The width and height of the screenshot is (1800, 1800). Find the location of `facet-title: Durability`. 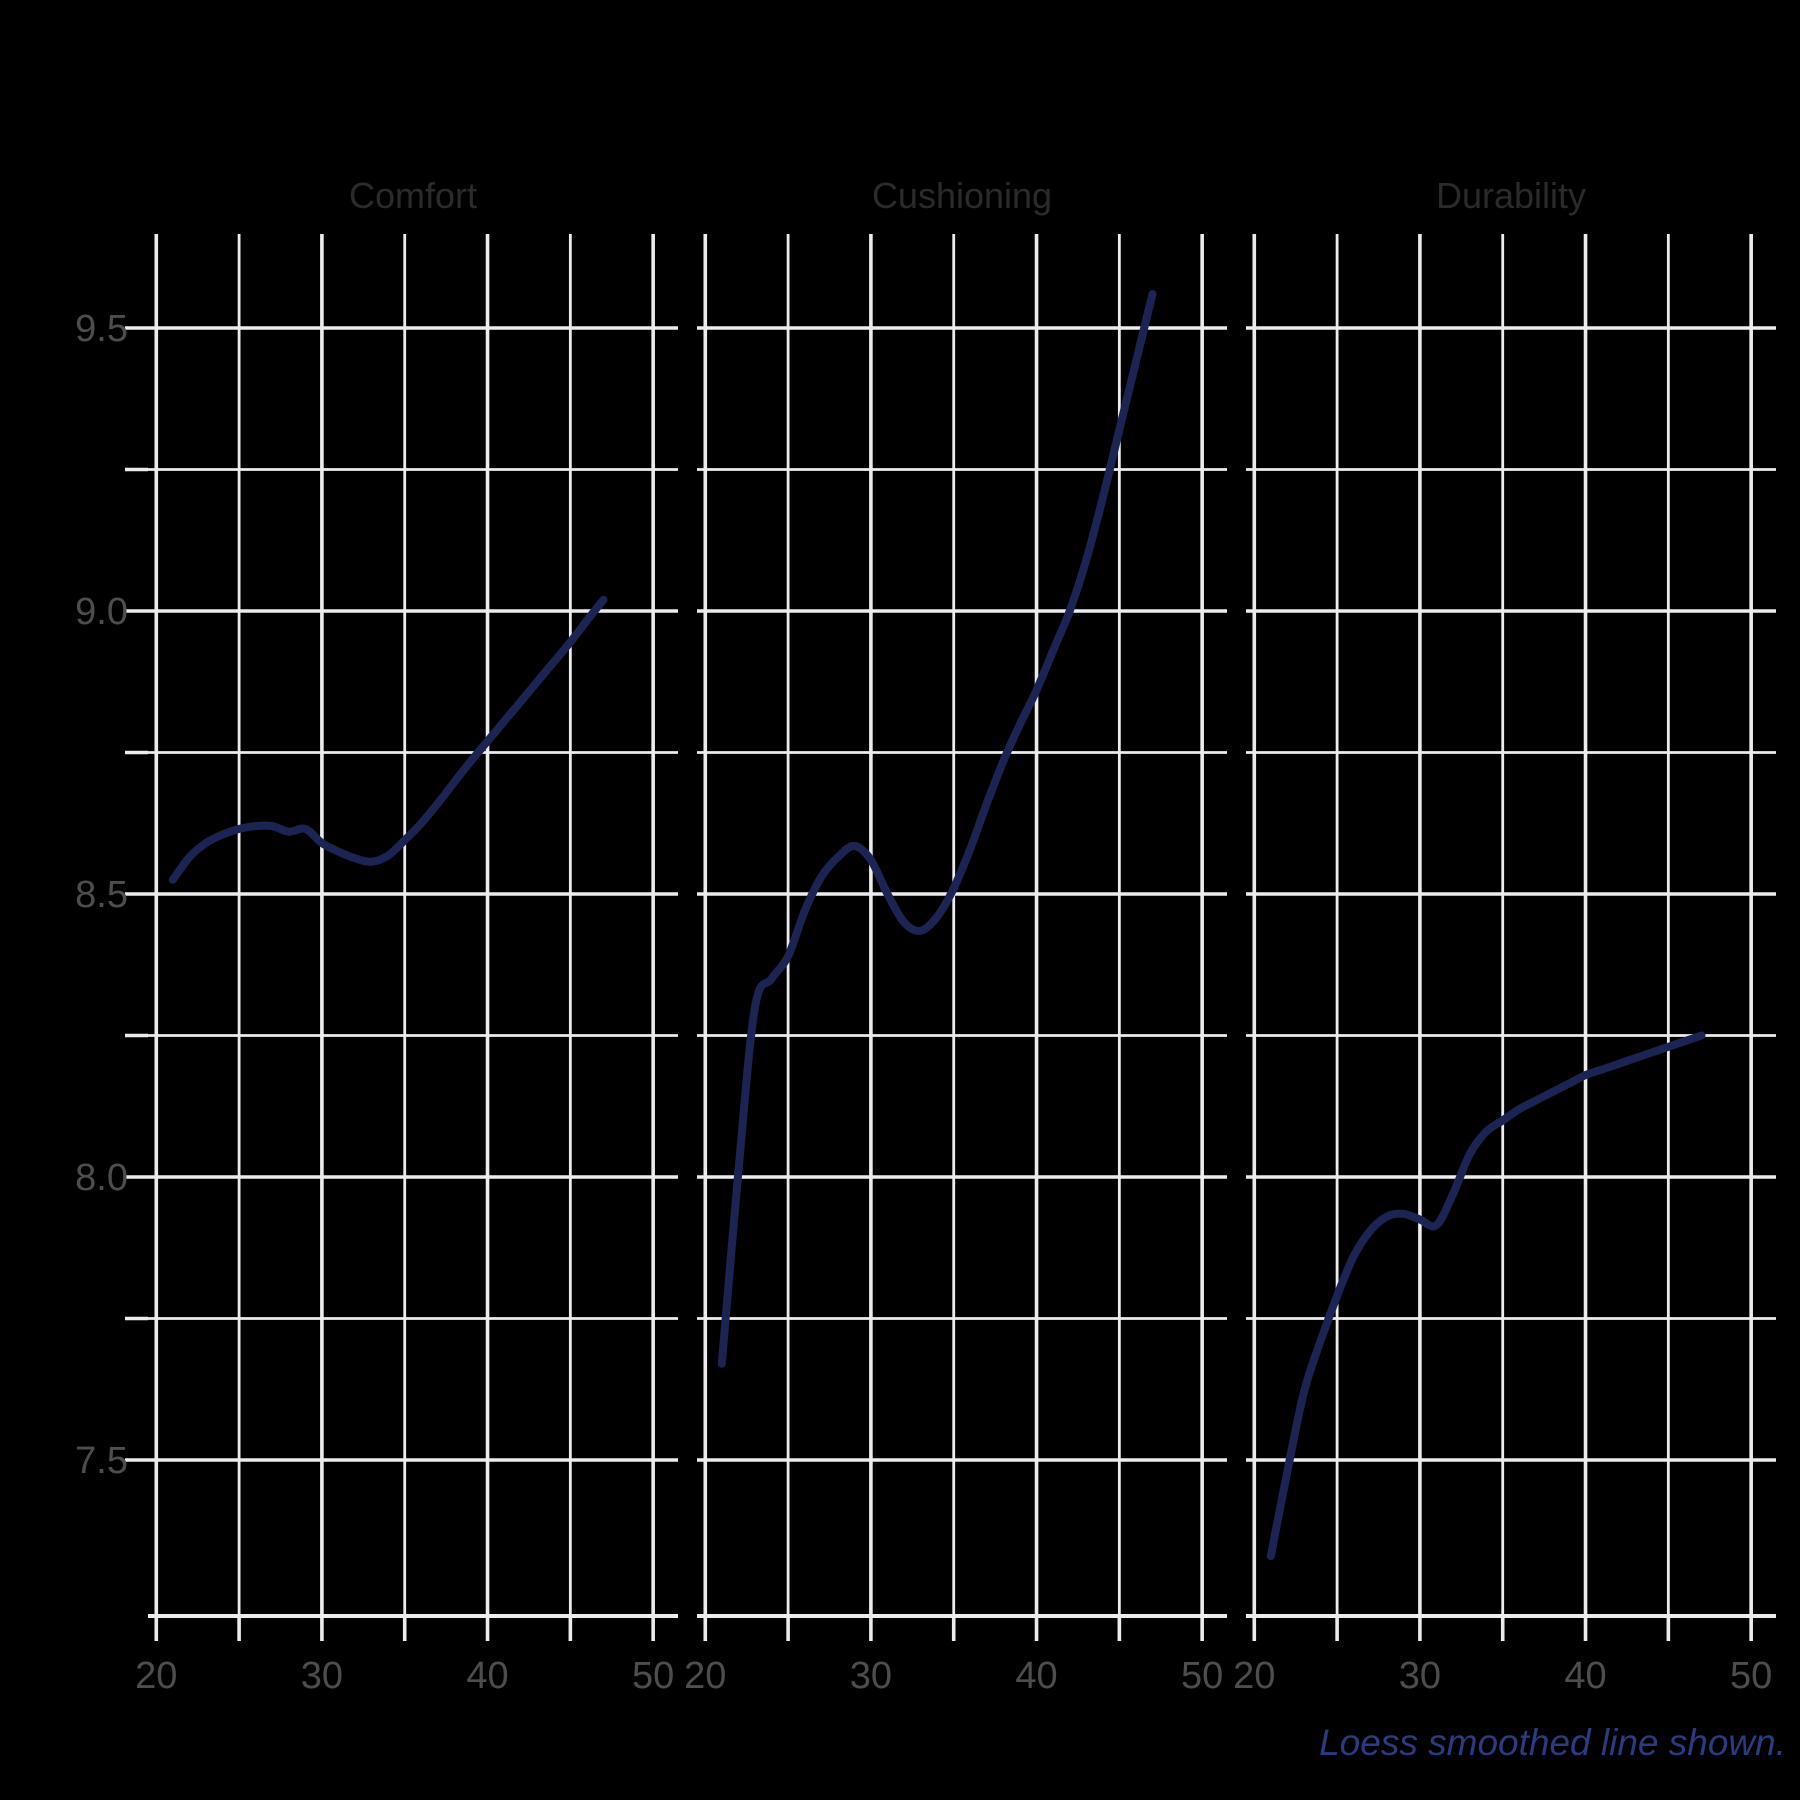

facet-title: Durability is located at coordinates (1511, 195).